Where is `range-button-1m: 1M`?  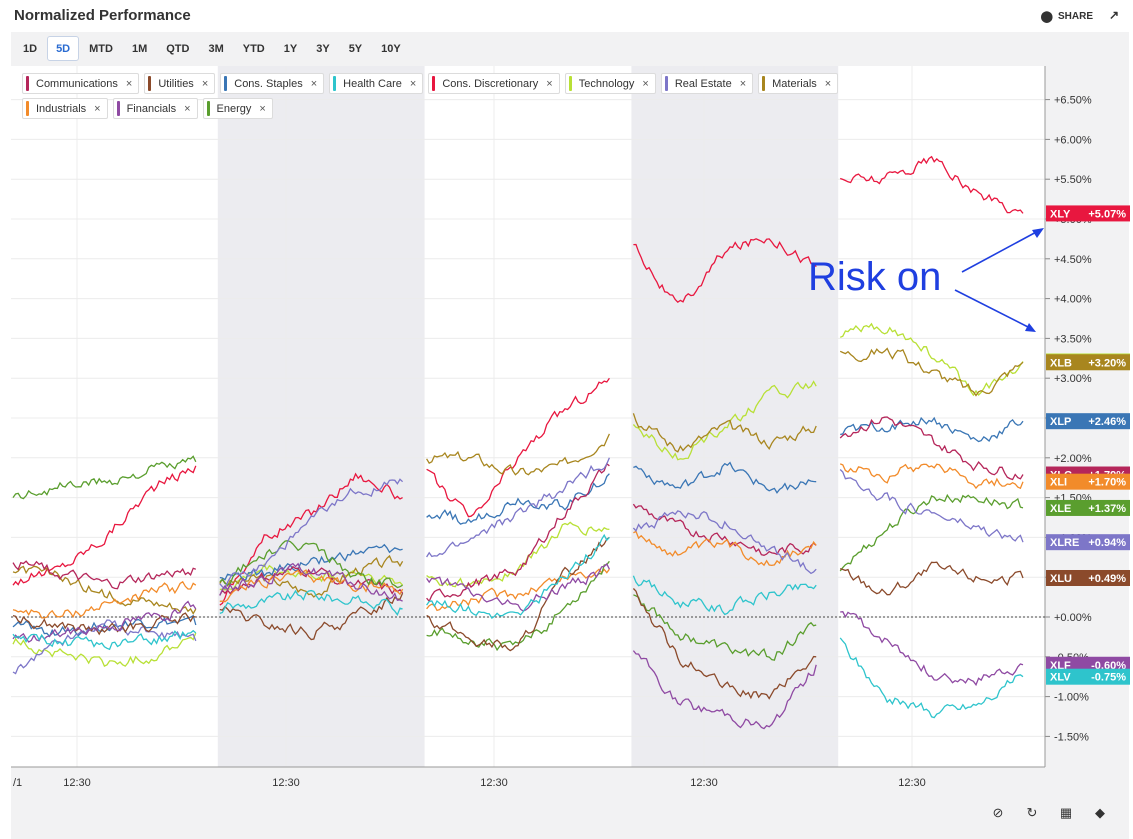 range-button-1m: 1M is located at coordinates (139, 49).